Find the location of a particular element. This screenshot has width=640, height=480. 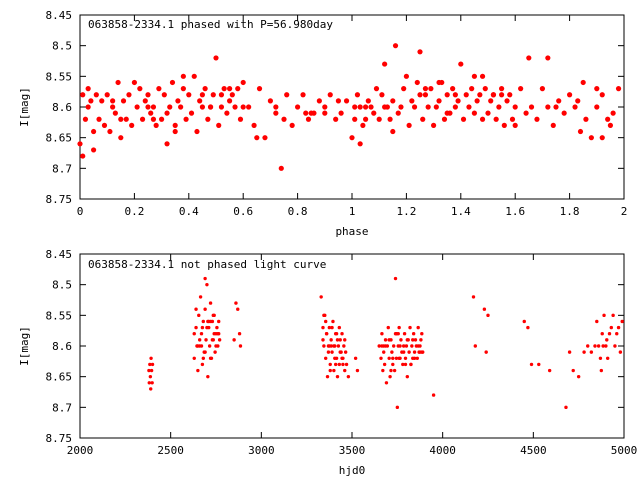

phased-x-tick-label: 1.8 is located at coordinates (570, 211).